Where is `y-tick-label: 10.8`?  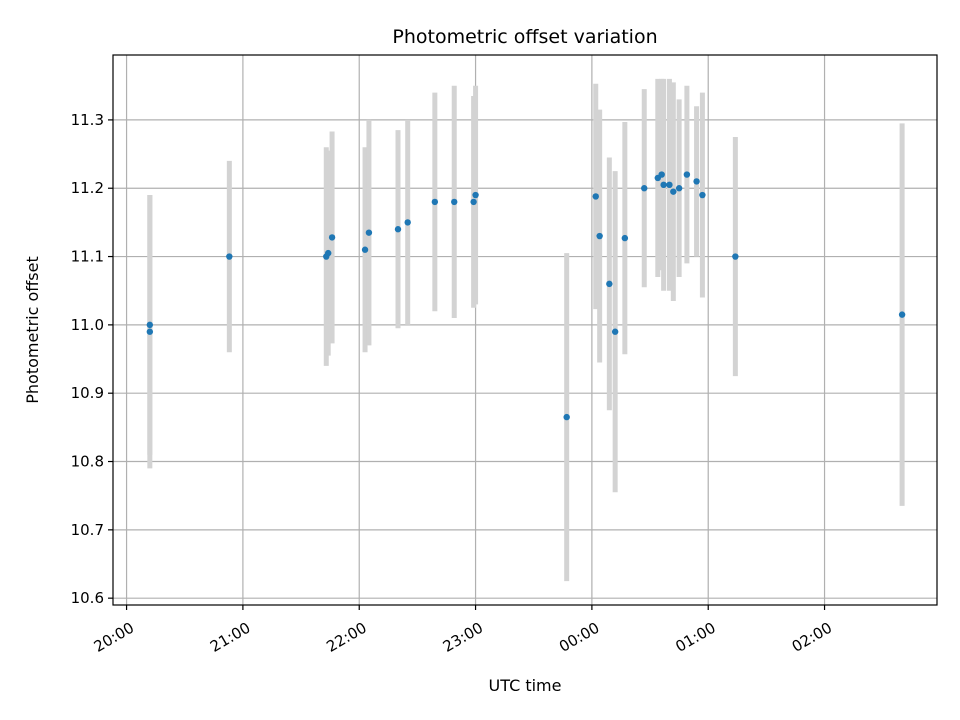
y-tick-label: 10.8 is located at coordinates (87, 462).